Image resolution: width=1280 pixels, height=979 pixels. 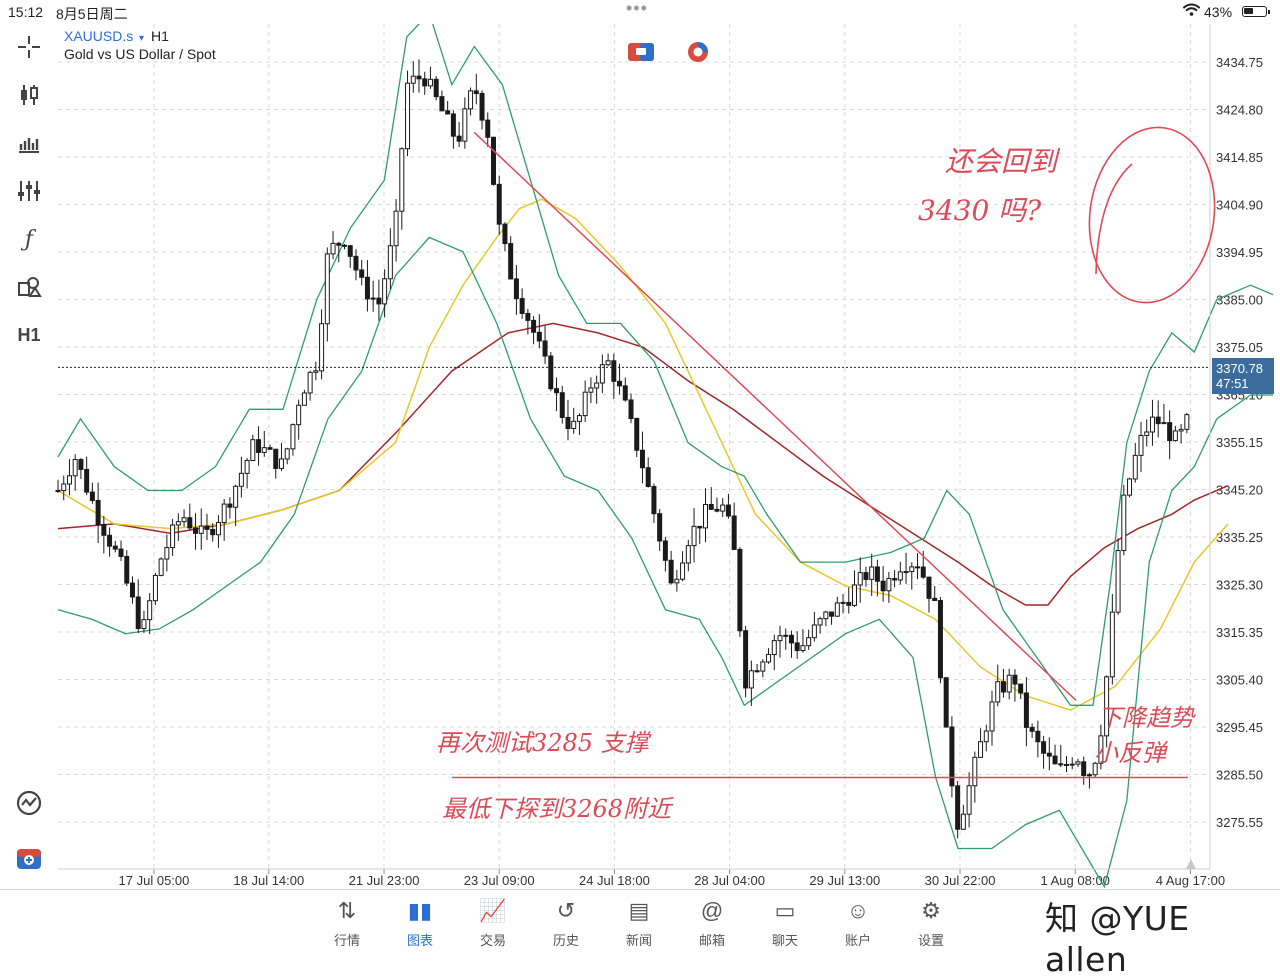 I want to click on symbol-label: XAUUSD.s, so click(x=98, y=36).